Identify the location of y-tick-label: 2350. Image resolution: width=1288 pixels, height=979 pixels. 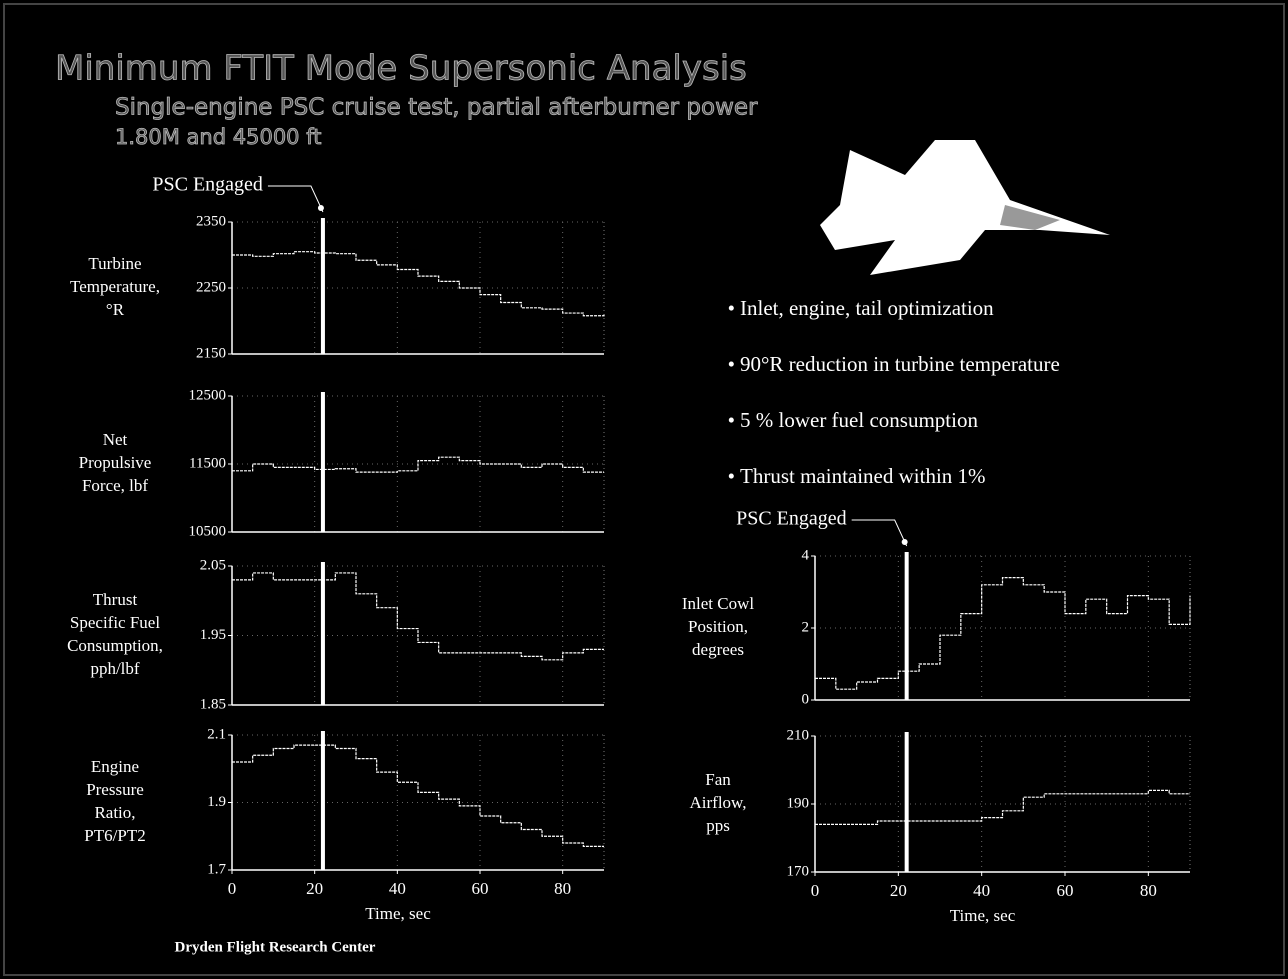
(211, 221).